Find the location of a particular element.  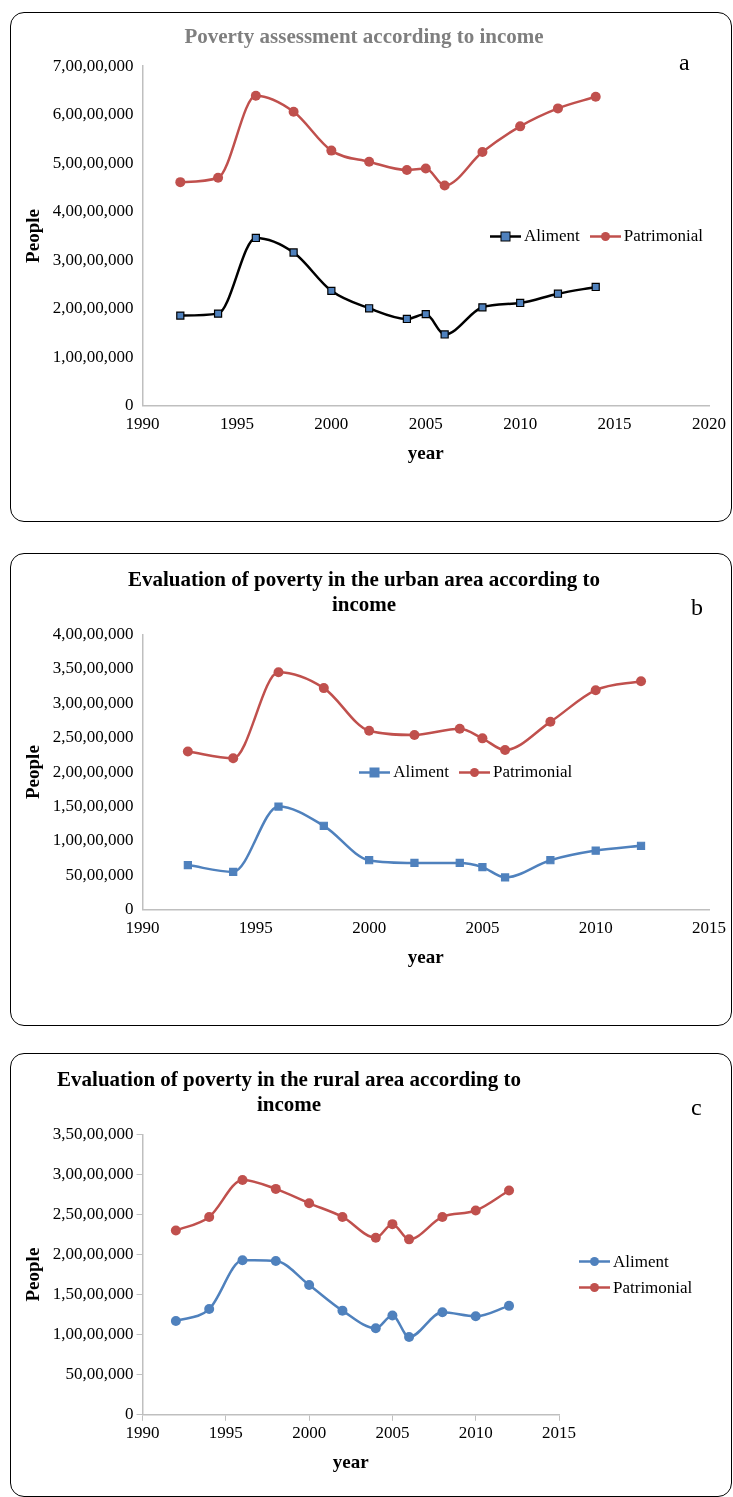

y-tick-label: 6,00,00,000 is located at coordinates (93, 114).